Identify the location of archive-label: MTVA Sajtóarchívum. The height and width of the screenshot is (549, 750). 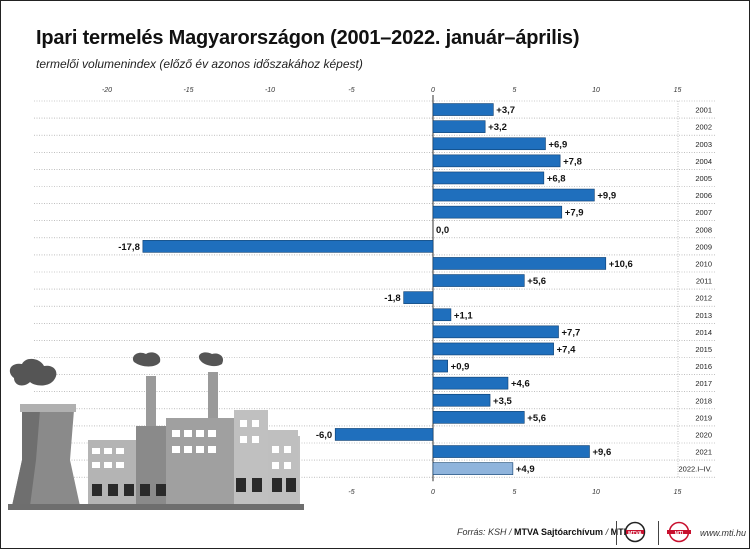
(559, 532).